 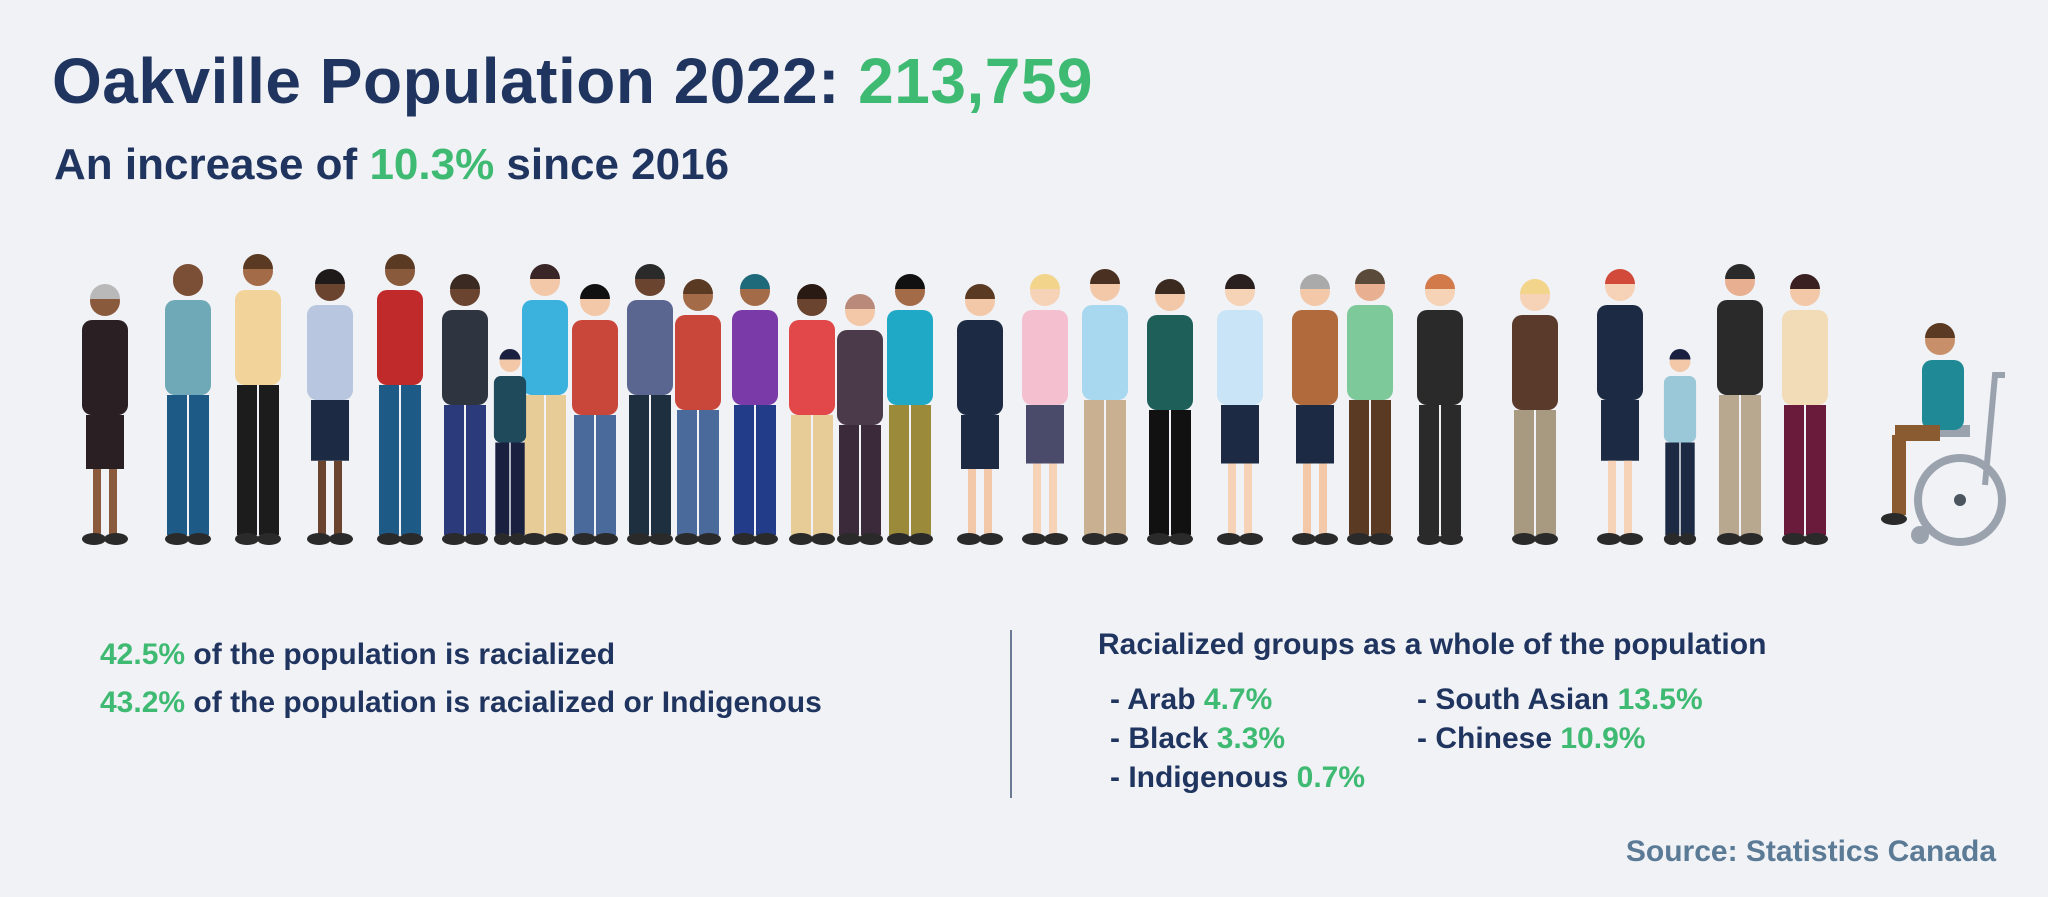 I want to click on subtitle-suffix: since 2016, so click(x=612, y=164).